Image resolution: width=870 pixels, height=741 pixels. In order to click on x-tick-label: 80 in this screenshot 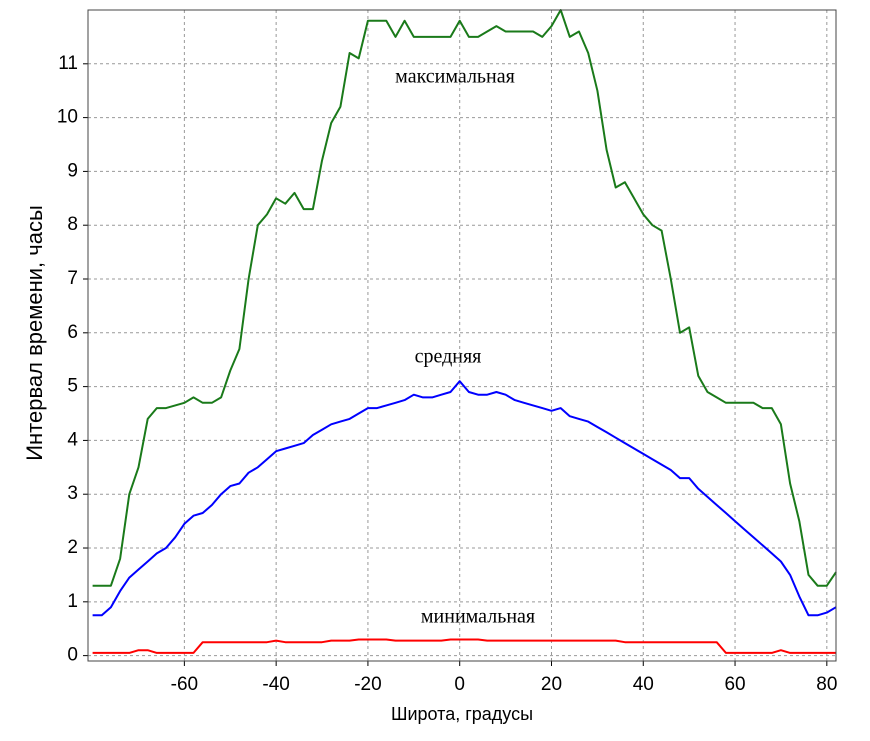, I will do `click(826, 684)`.